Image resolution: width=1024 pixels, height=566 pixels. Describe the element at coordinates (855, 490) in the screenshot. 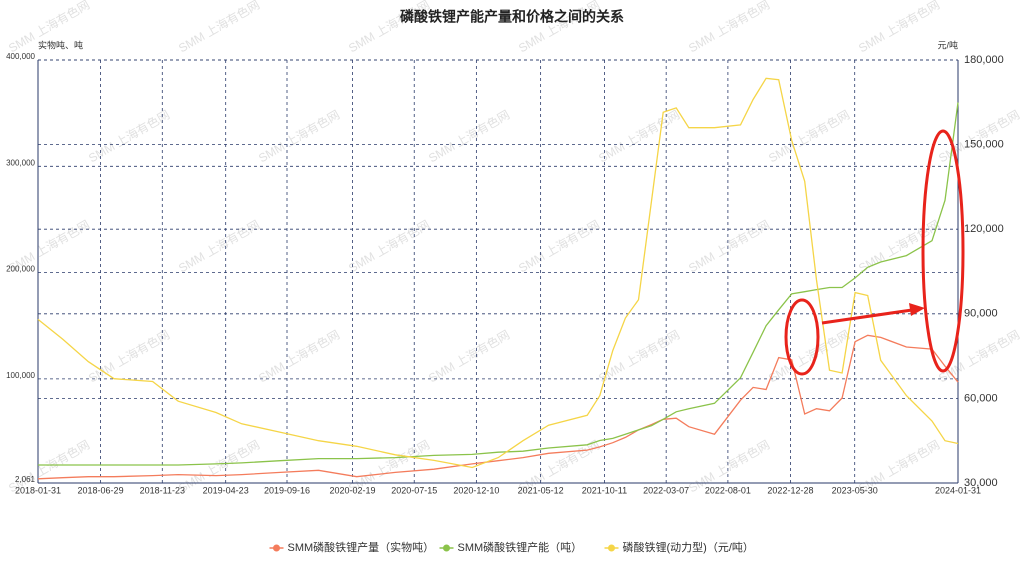

I see `x-tick-label: 2023-05-30` at that location.